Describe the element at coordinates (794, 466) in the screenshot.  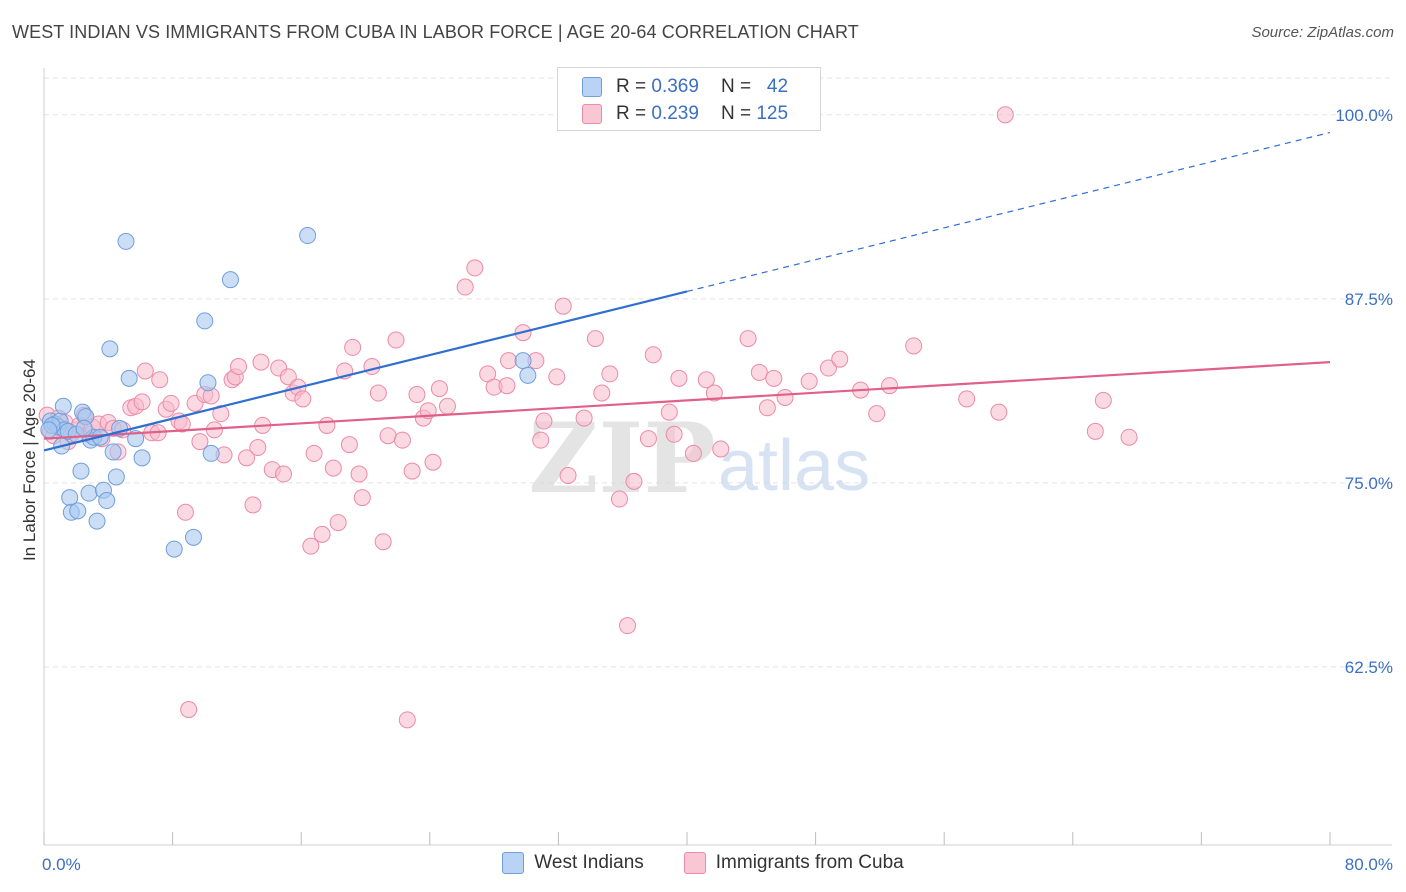
I see `watermark-atlas: atlas` at that location.